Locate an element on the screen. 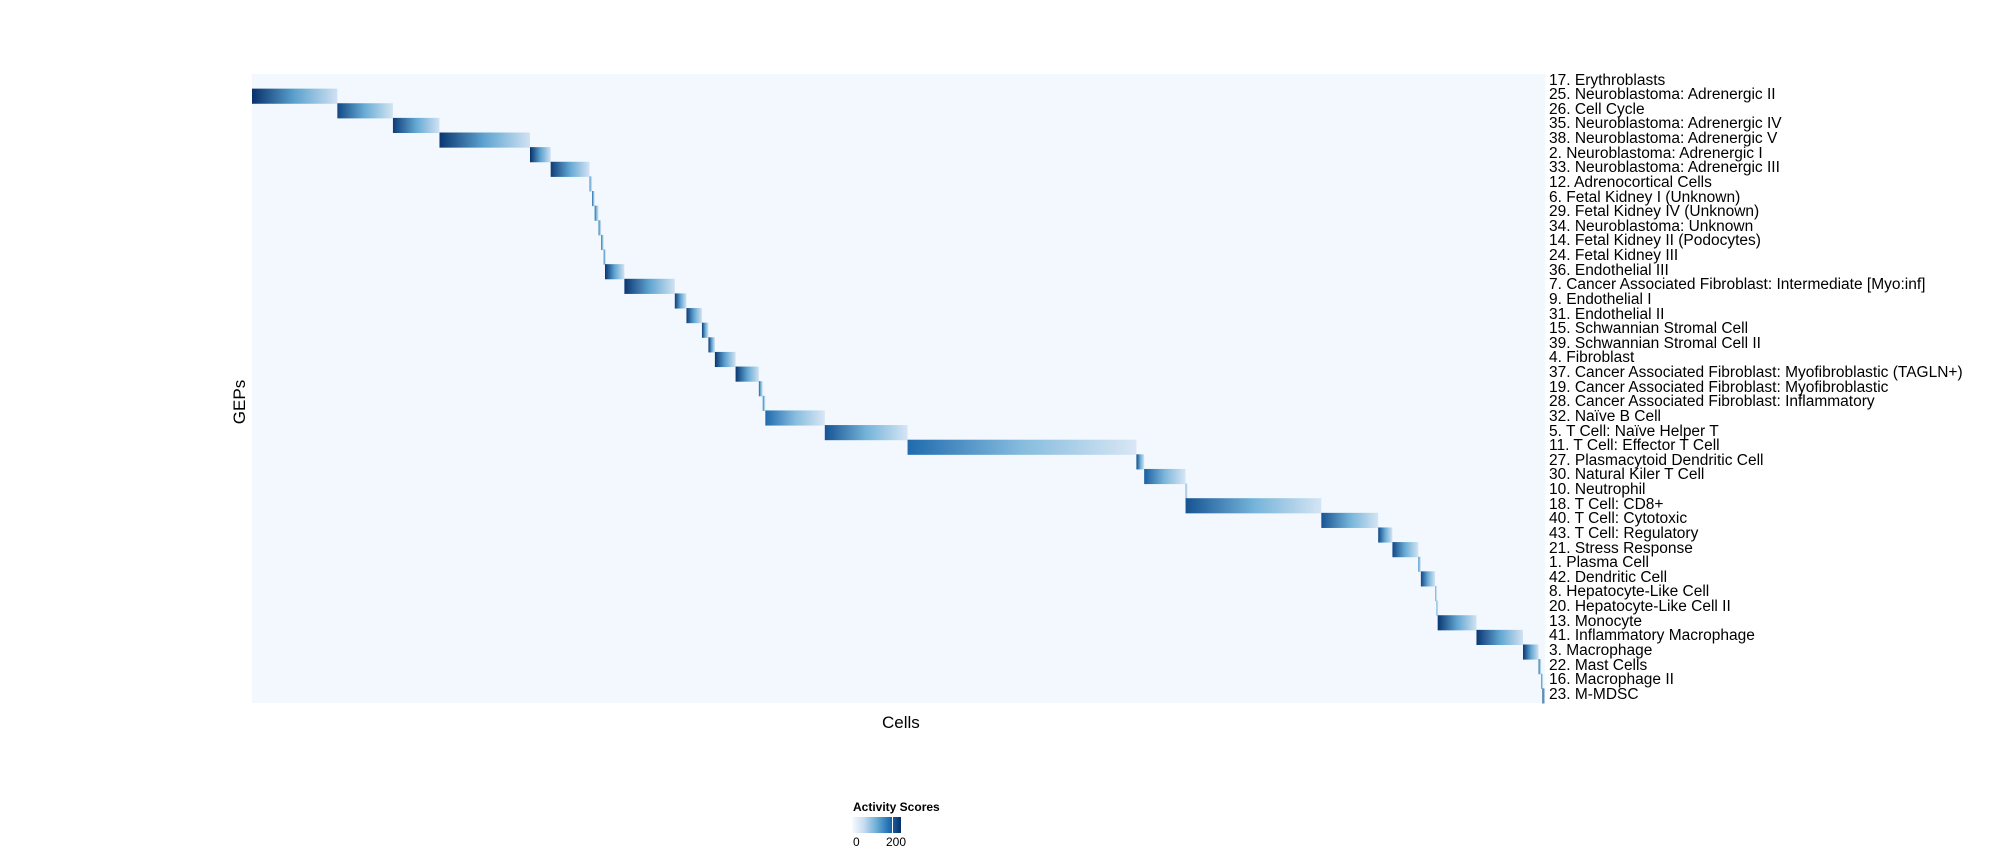 Image resolution: width=2006 pixels, height=851 pixels. gep-row-label: 31. Endothelial II is located at coordinates (1607, 314).